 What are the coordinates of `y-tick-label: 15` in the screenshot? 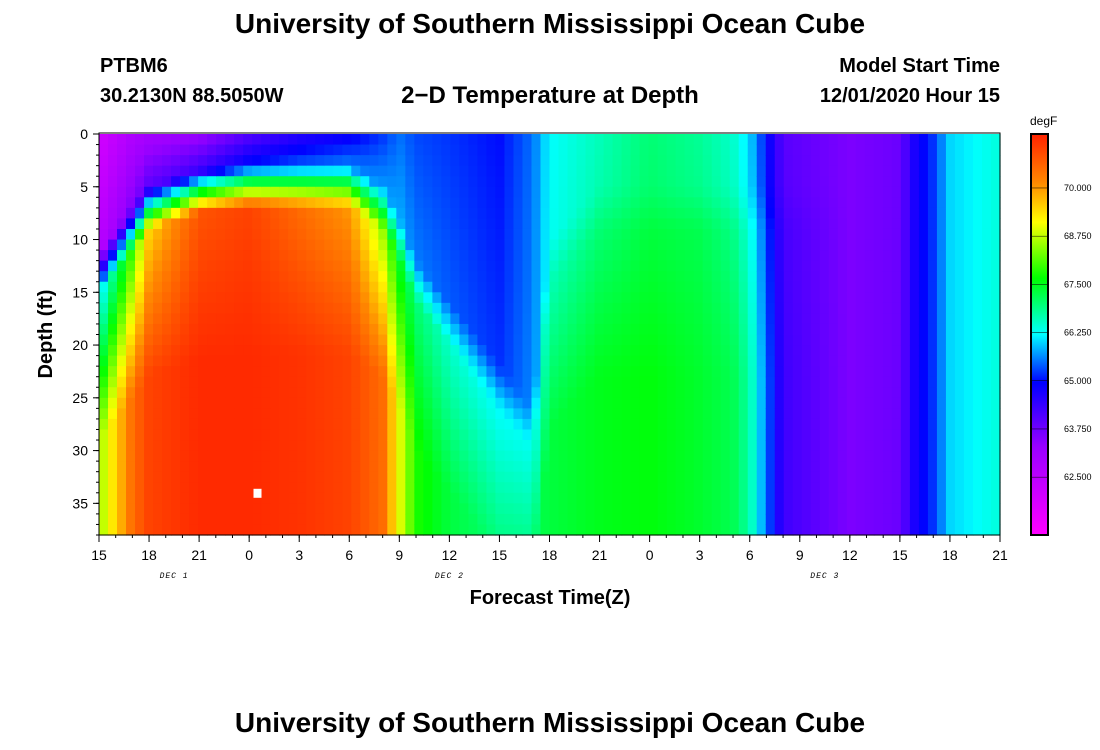 It's located at (80, 292).